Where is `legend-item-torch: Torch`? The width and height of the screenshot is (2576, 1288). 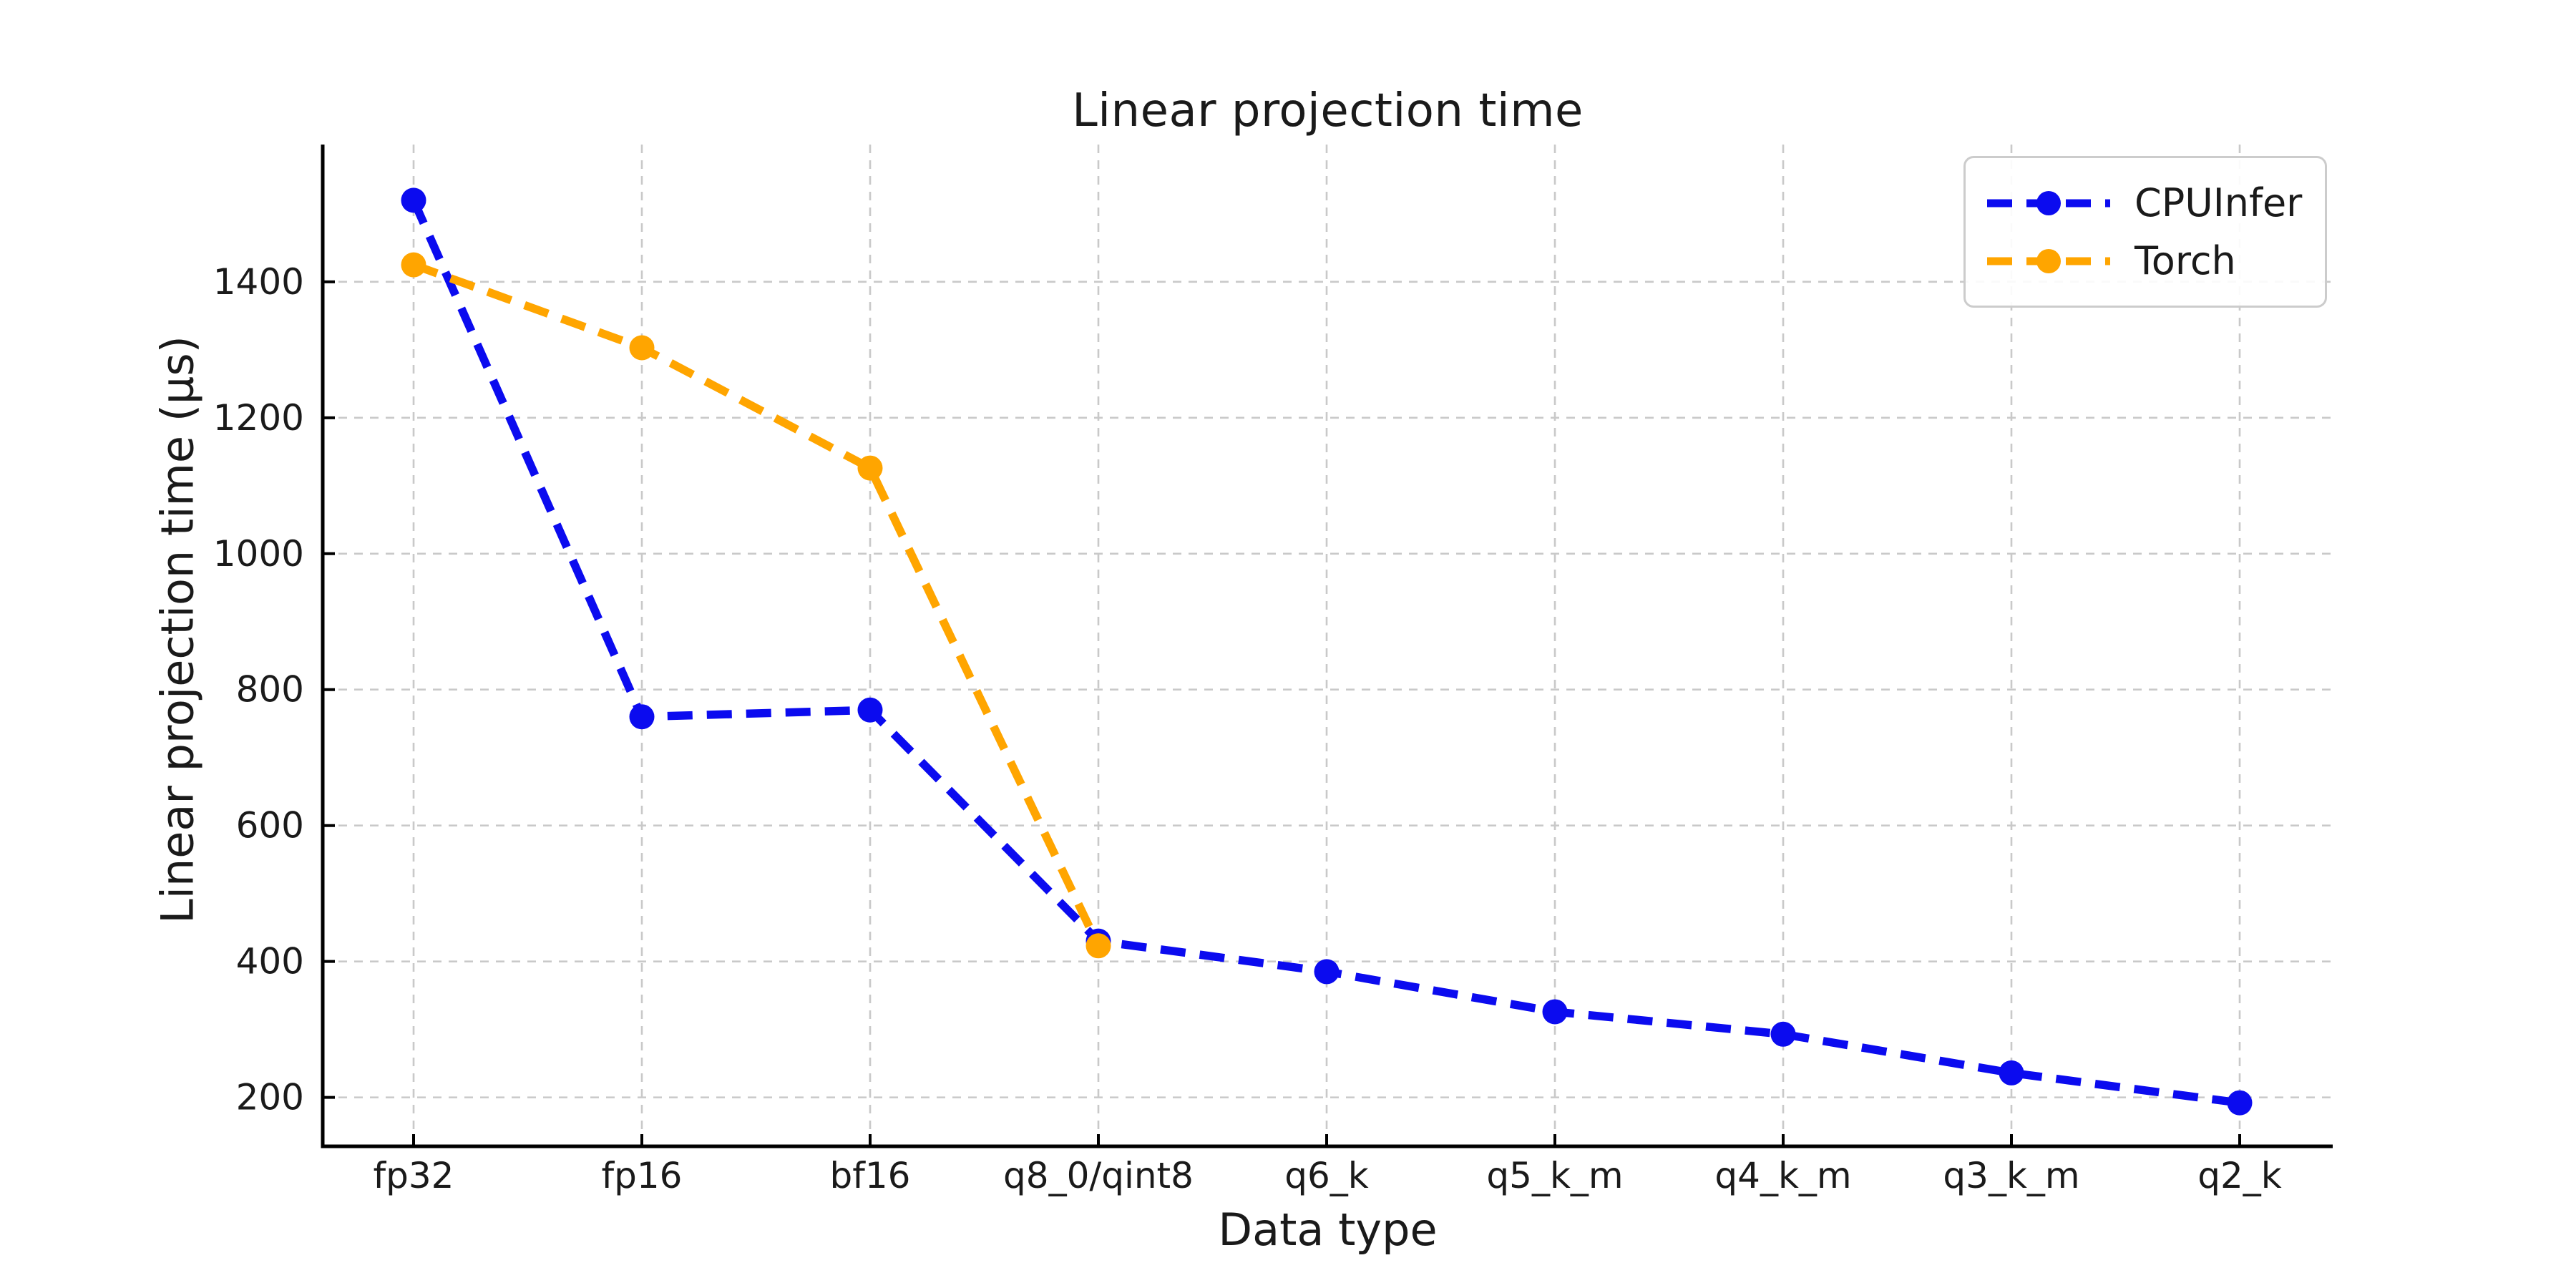
legend-item-torch: Torch is located at coordinates (2145, 260).